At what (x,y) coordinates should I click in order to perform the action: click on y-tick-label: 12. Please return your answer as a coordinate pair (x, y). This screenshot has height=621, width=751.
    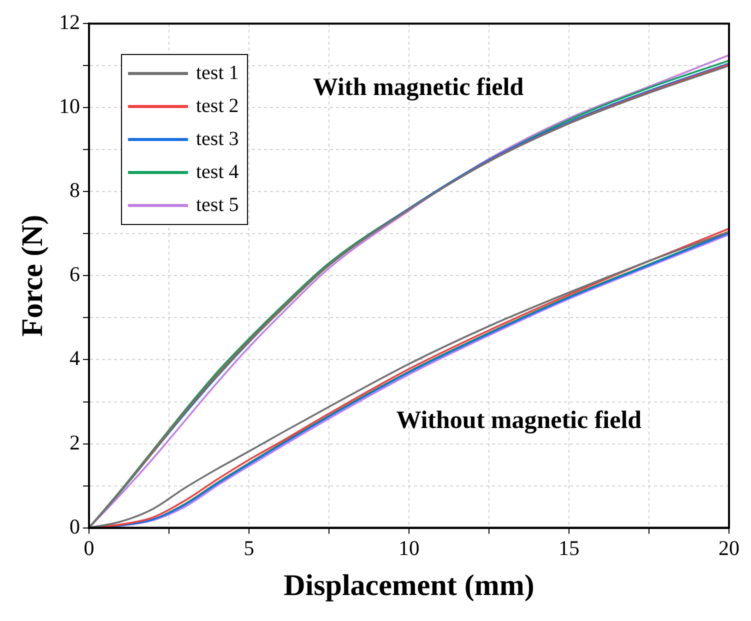
    Looking at the image, I should click on (69, 22).